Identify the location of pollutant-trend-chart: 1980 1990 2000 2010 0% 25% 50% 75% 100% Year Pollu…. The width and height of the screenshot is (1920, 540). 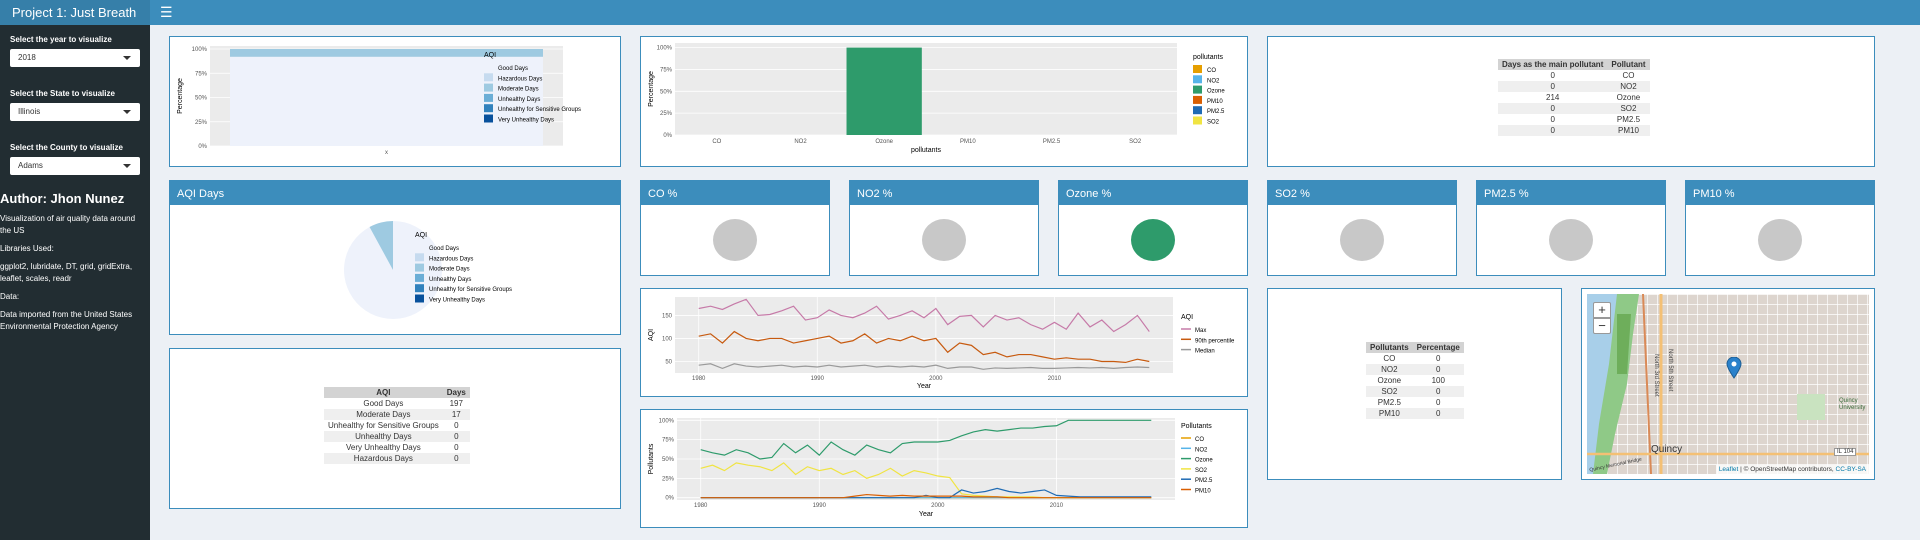
(930, 468).